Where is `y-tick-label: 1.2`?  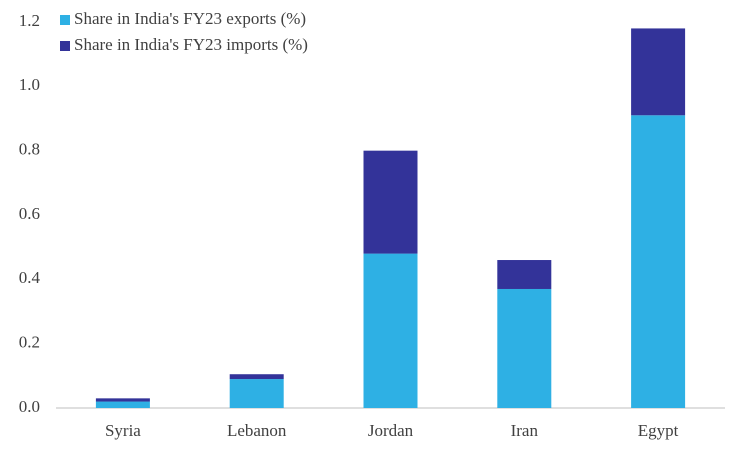 y-tick-label: 1.2 is located at coordinates (29, 20).